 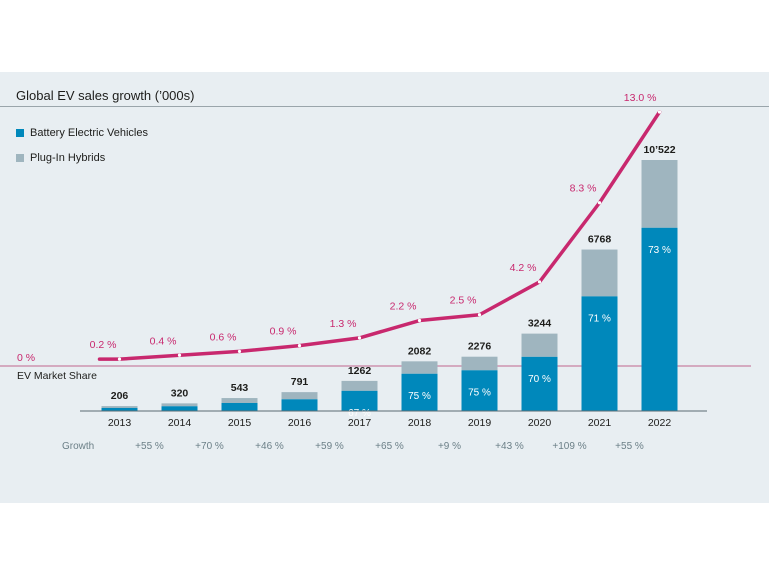 I want to click on market-share-label-2018: 2.2 %, so click(x=403, y=307).